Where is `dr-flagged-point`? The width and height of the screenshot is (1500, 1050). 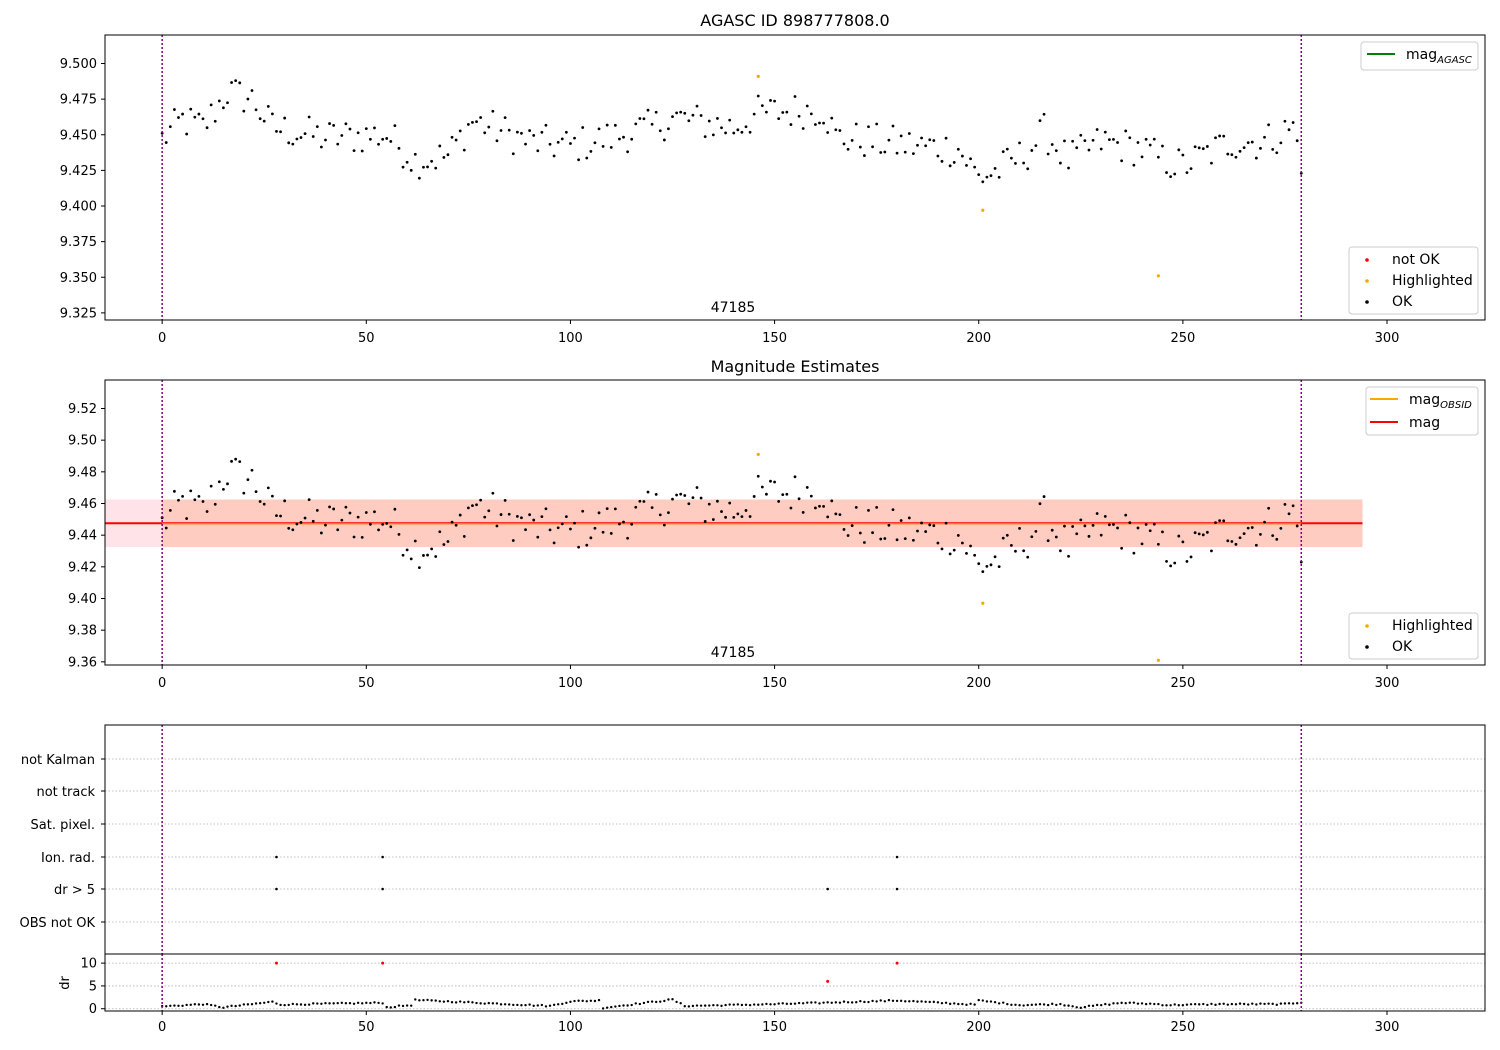
dr-flagged-point is located at coordinates (897, 963).